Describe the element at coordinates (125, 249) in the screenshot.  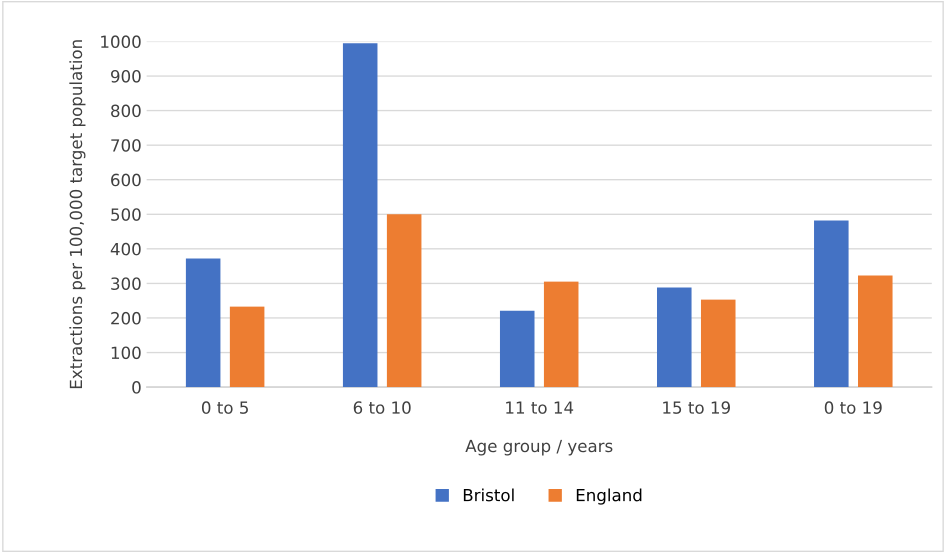
I see `y-tick-label: 400` at that location.